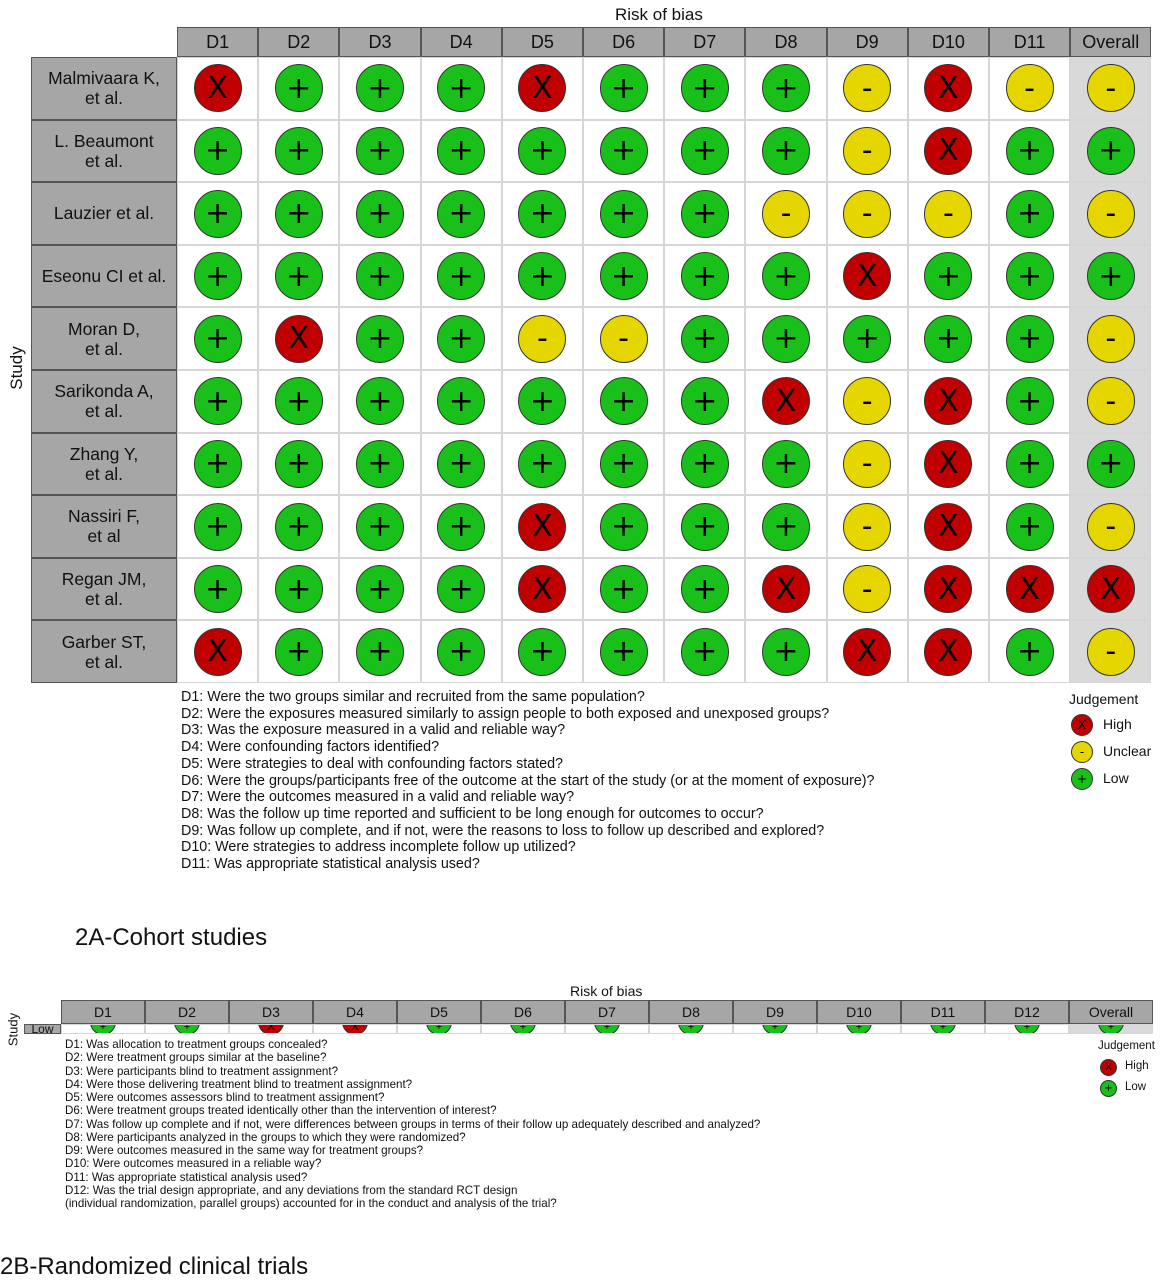 This screenshot has height=1281, width=1162. I want to click on column-header-b: D5, so click(439, 1012).